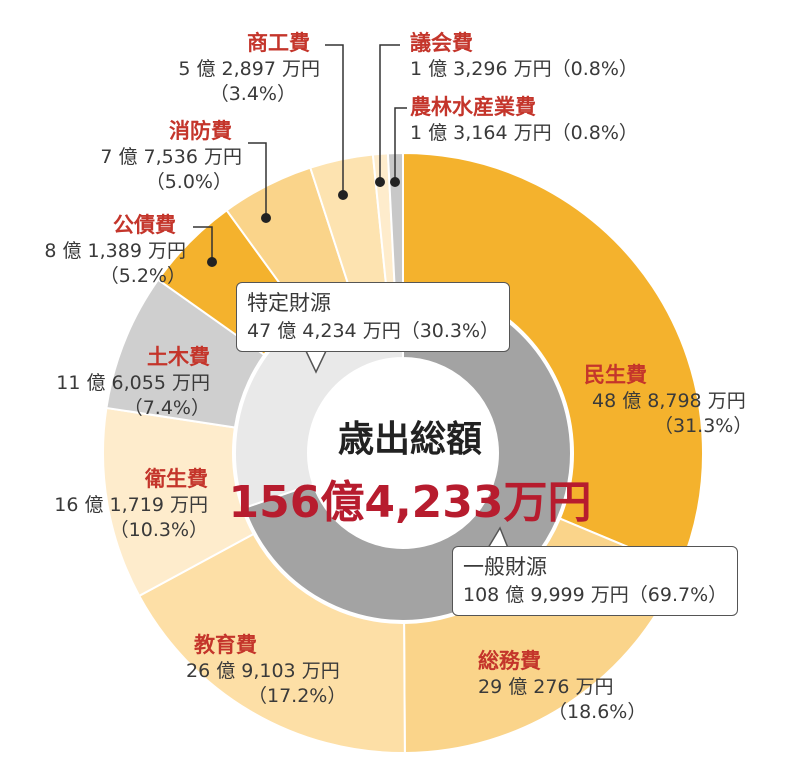  I want to click on label-percent: （18.6%）, so click(597, 711).